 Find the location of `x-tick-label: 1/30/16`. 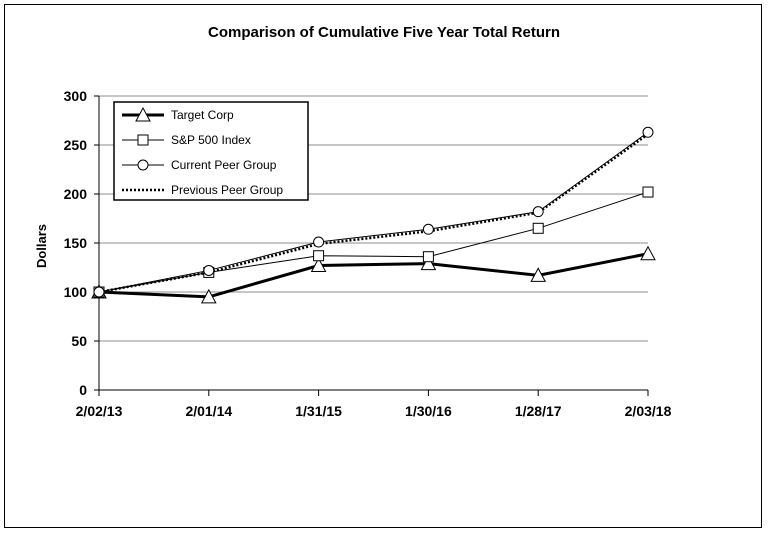

x-tick-label: 1/30/16 is located at coordinates (428, 411).